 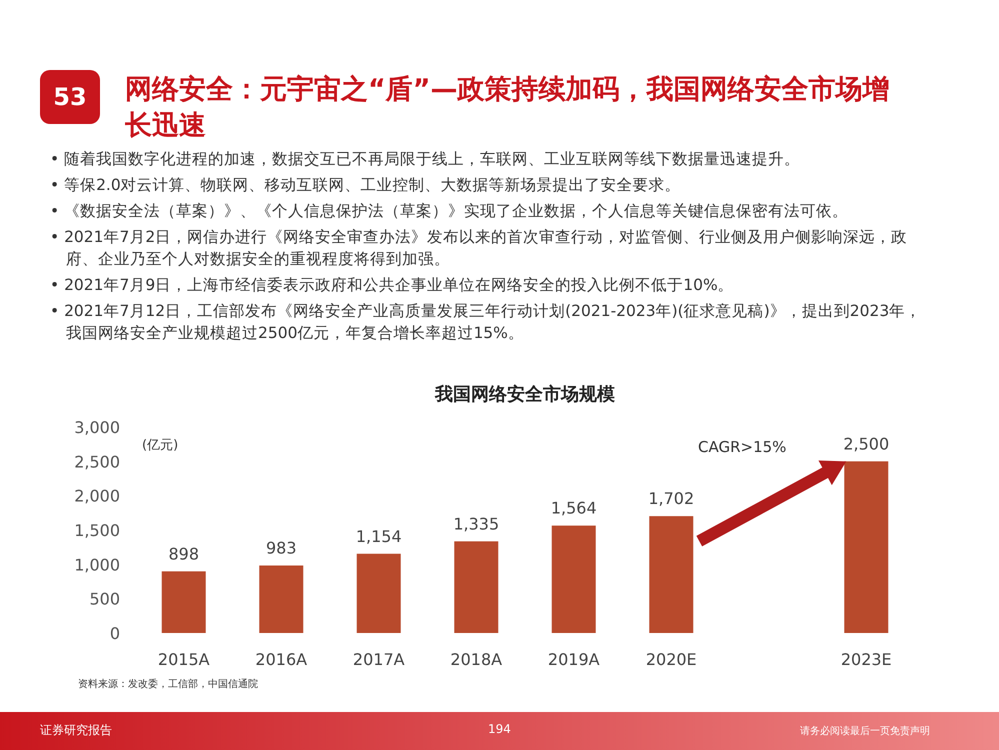 What do you see at coordinates (574, 659) in the screenshot?
I see `x-tick-label: 2019A` at bounding box center [574, 659].